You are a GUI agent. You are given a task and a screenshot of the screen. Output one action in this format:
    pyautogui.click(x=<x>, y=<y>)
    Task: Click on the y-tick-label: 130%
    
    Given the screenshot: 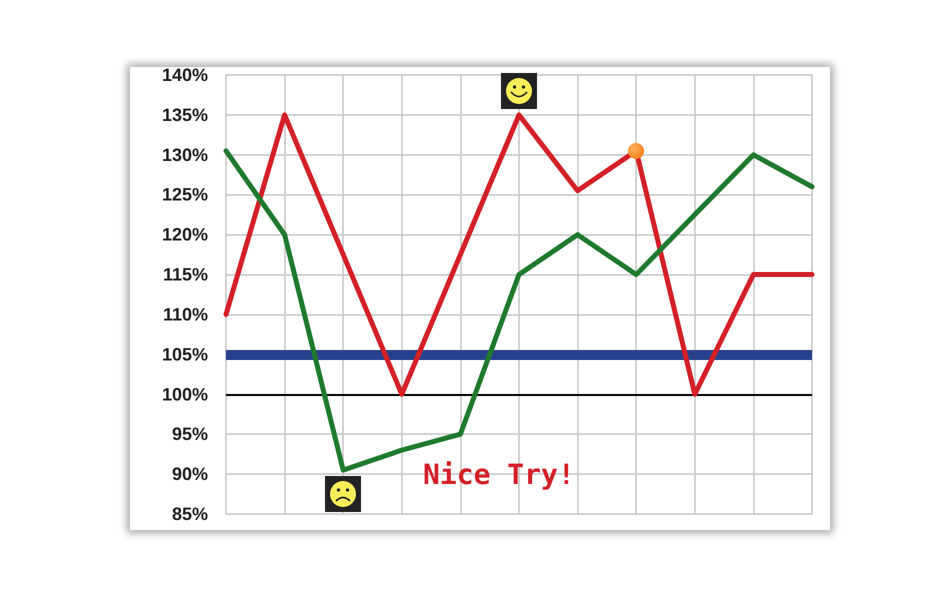 What is the action you would take?
    pyautogui.click(x=185, y=154)
    